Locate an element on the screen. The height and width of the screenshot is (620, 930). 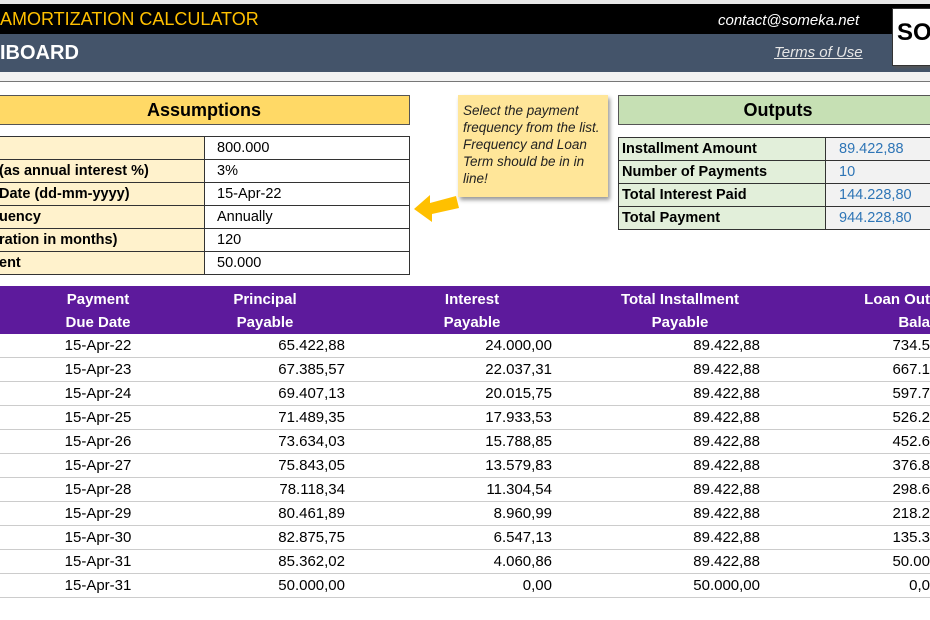
assumption-row-value: 50.000 is located at coordinates (307, 263).